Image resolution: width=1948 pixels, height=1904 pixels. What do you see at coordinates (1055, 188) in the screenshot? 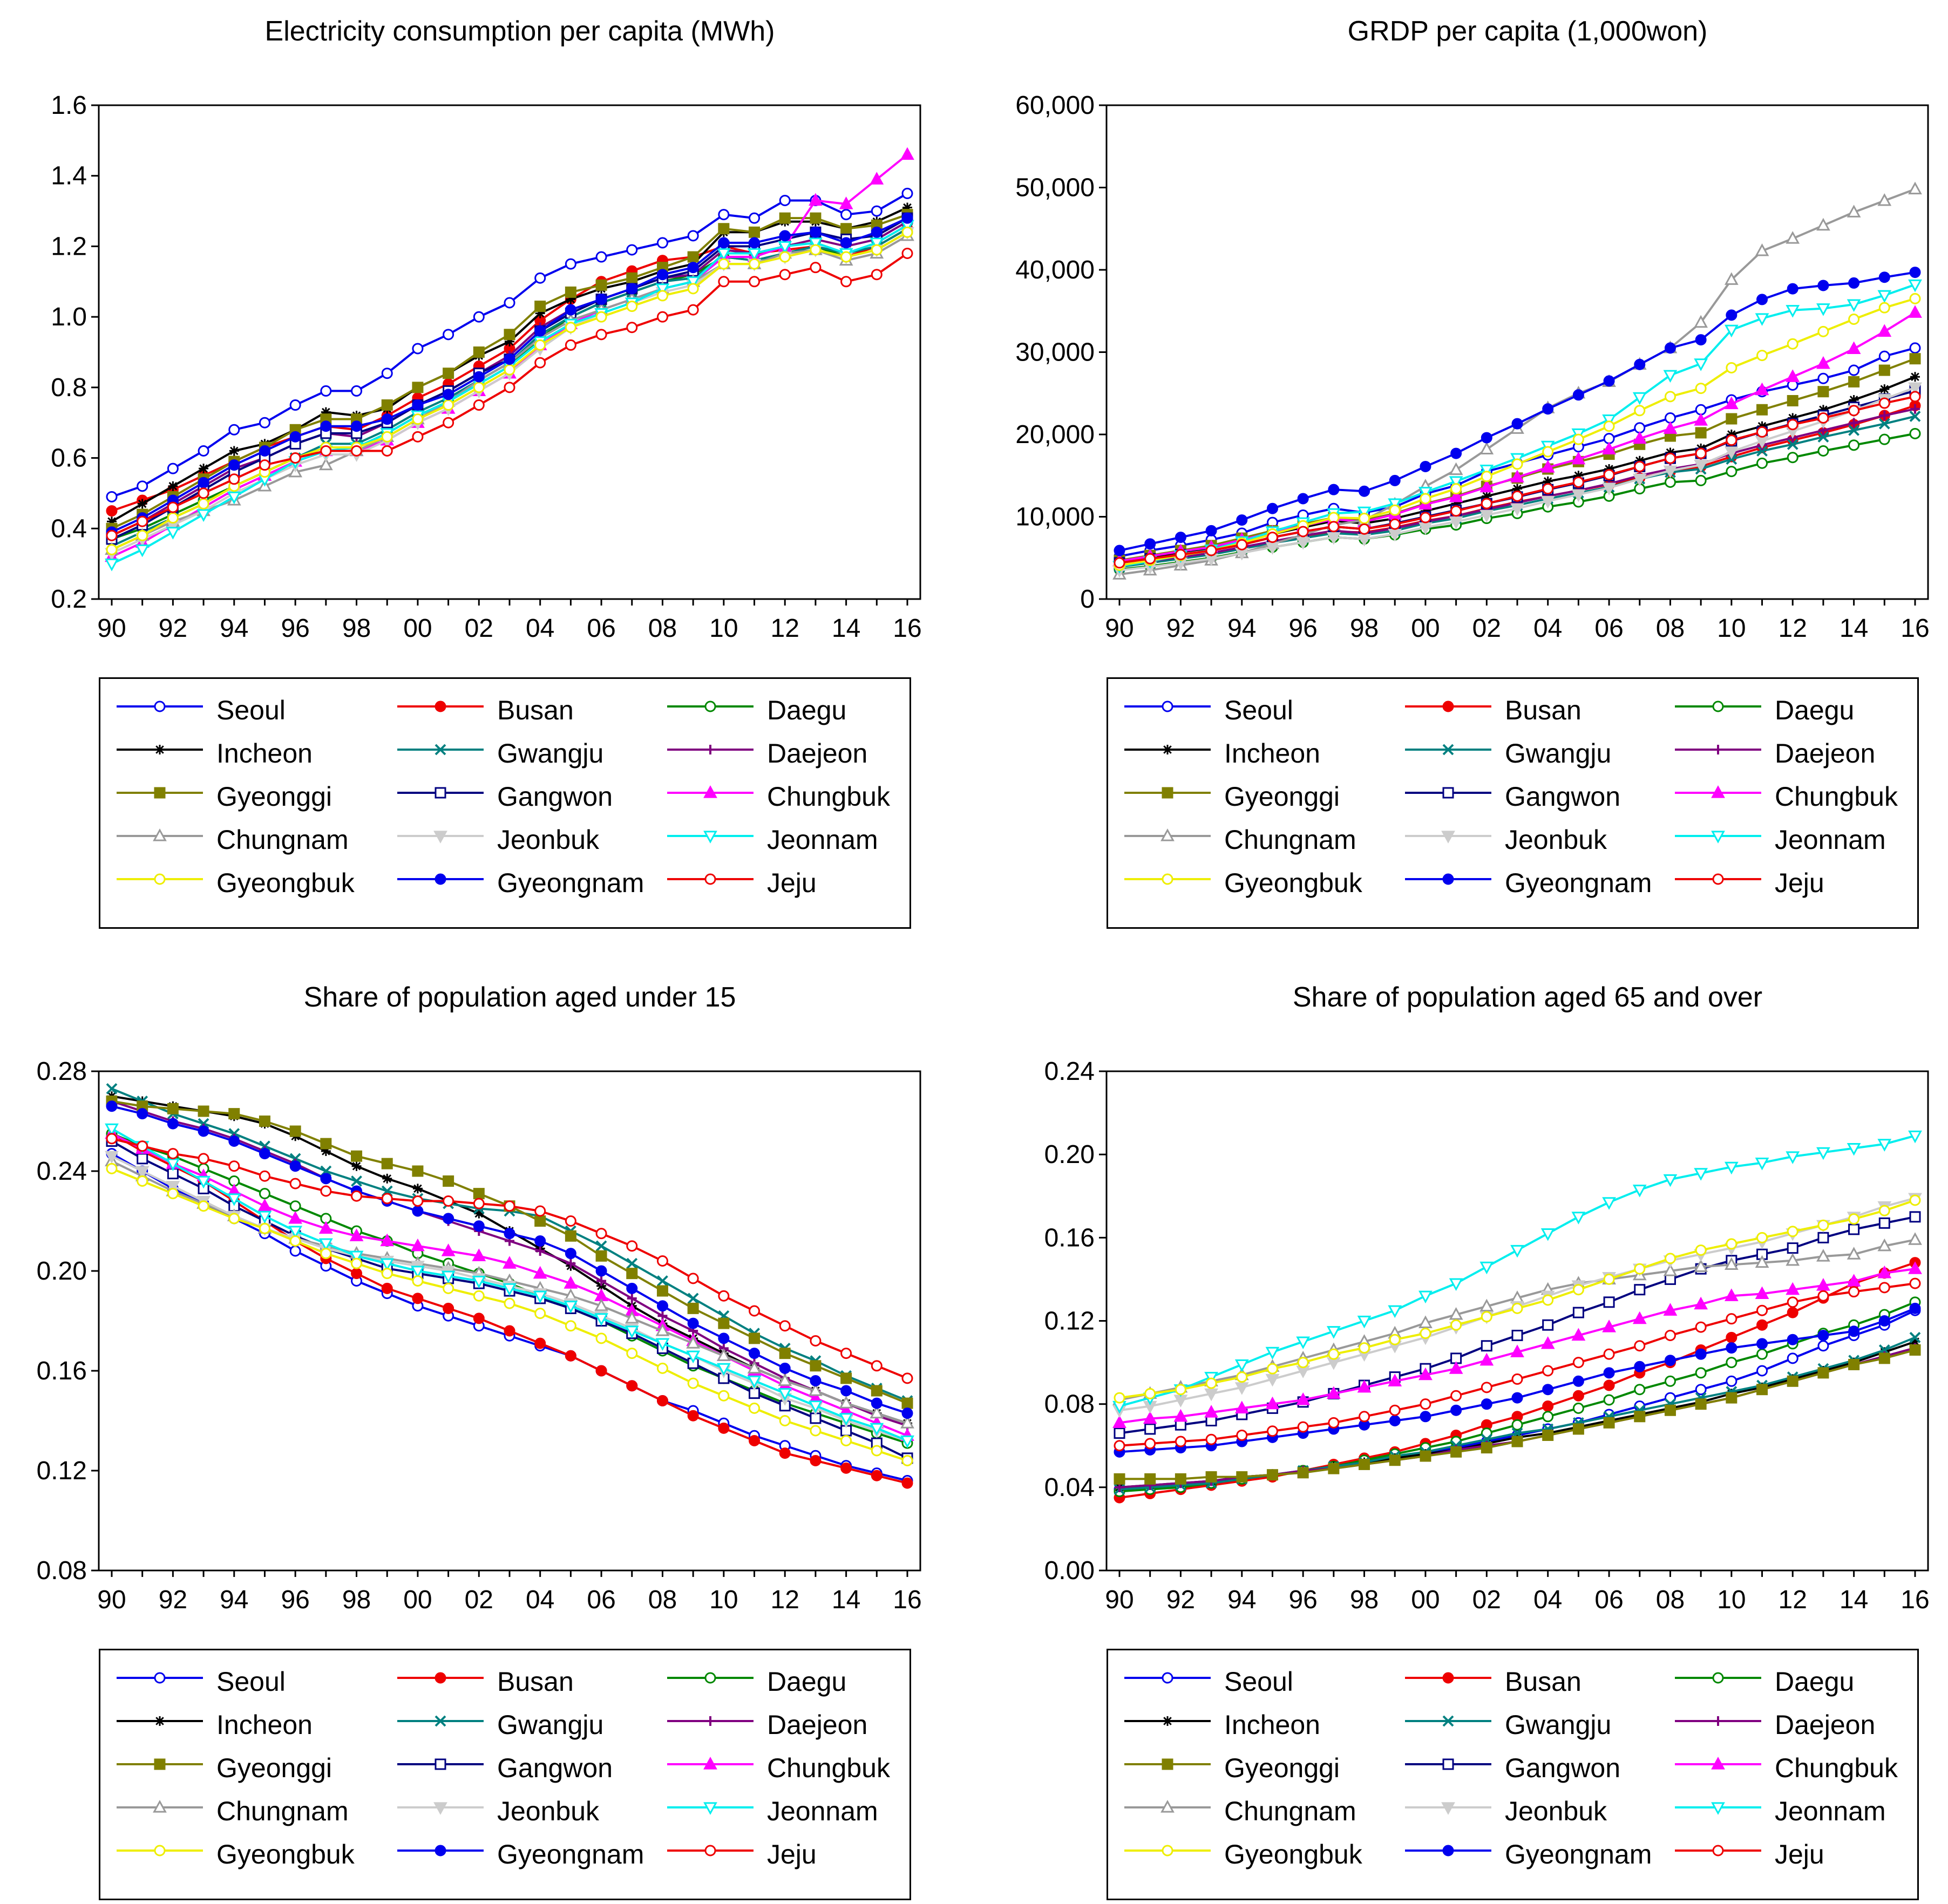
I see `y-tick-label: 50,000` at bounding box center [1055, 188].